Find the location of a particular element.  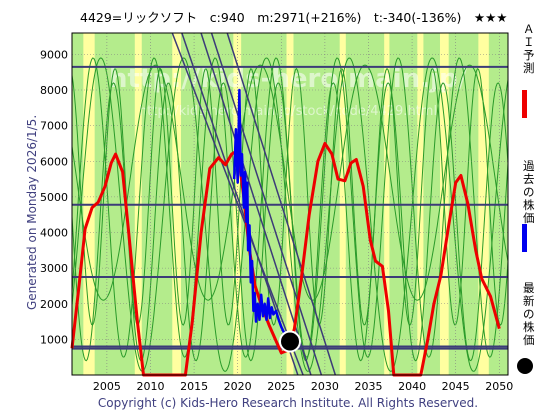

legend-swatch-latest is located at coordinates (525, 366).